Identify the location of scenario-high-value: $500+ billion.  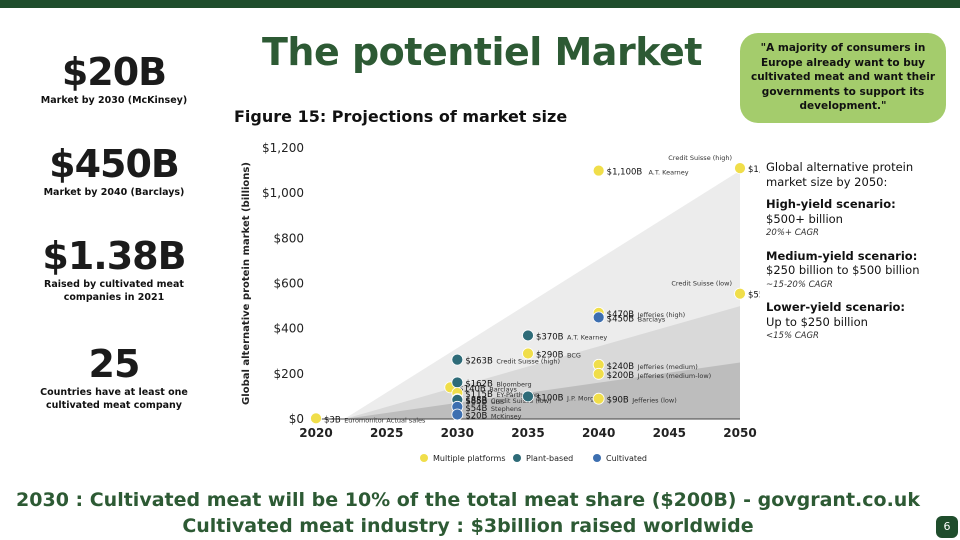
(804, 218).